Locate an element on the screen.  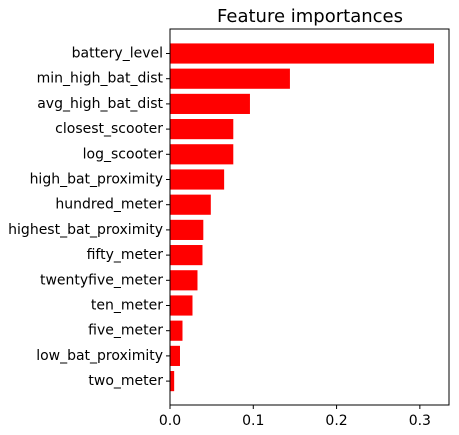
category-label: hundred_meter is located at coordinates (109, 205).